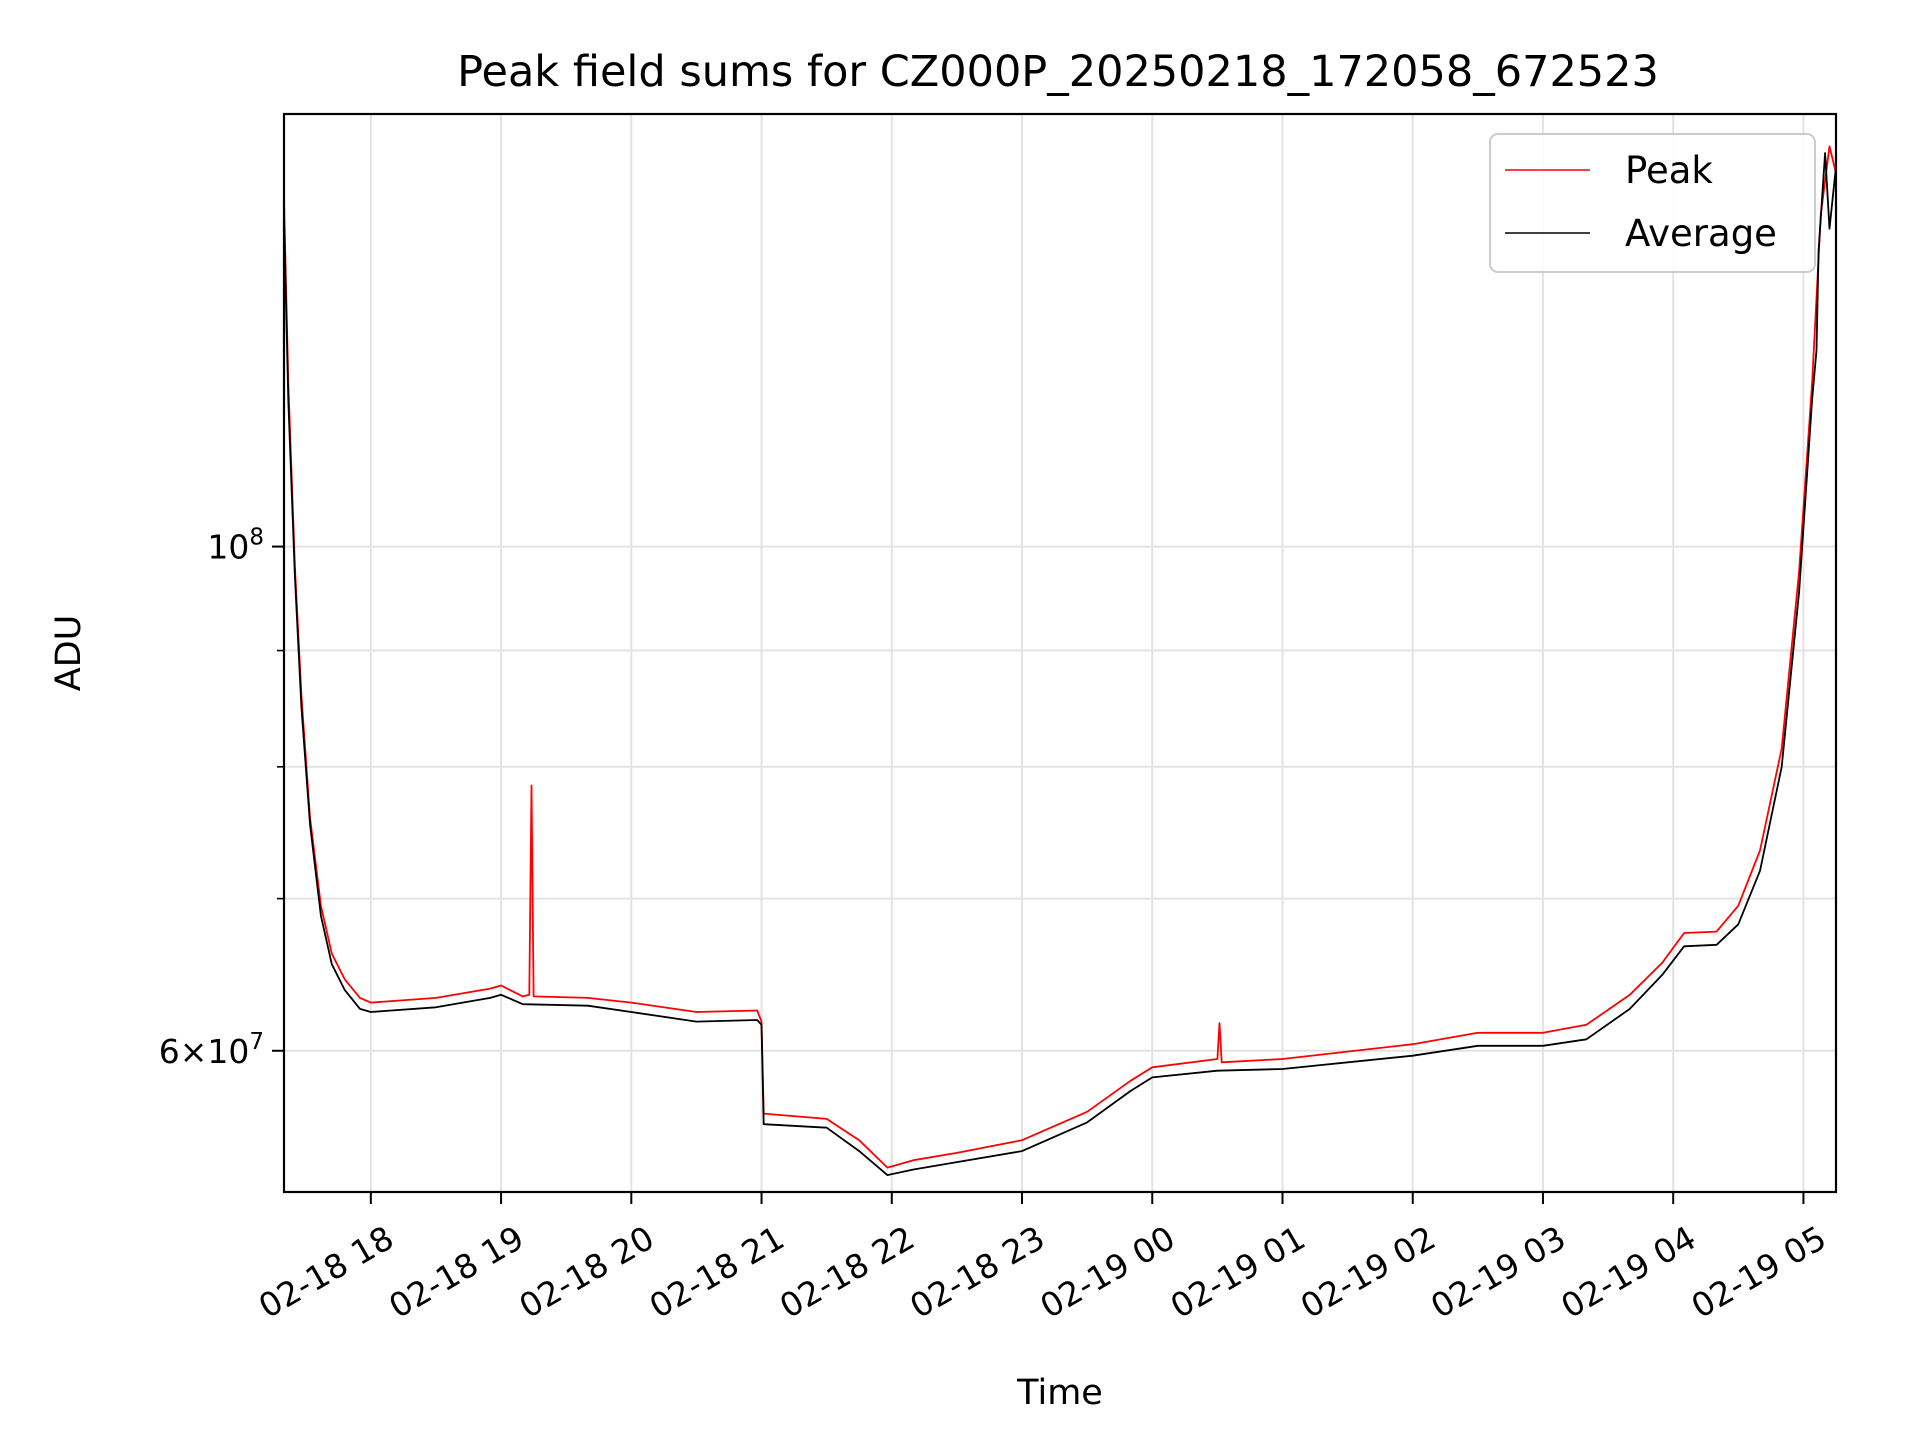  What do you see at coordinates (211, 1050) in the screenshot?
I see `y-tick-label: 6×107` at bounding box center [211, 1050].